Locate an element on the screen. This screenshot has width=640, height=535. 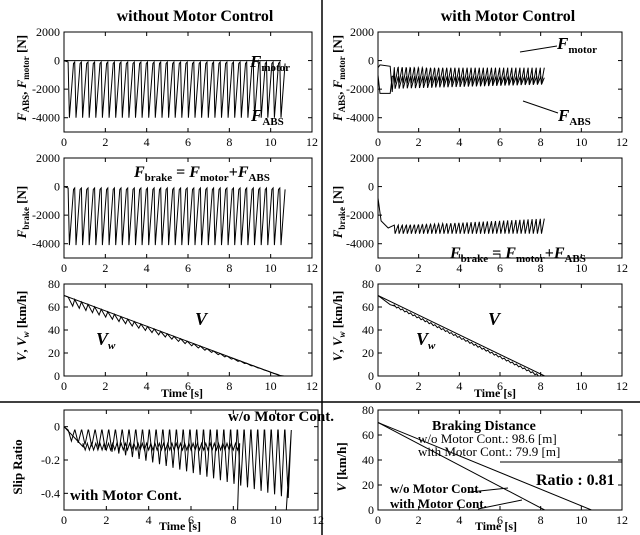
p3-xtick-label: 8 is located at coordinates (229, 268).